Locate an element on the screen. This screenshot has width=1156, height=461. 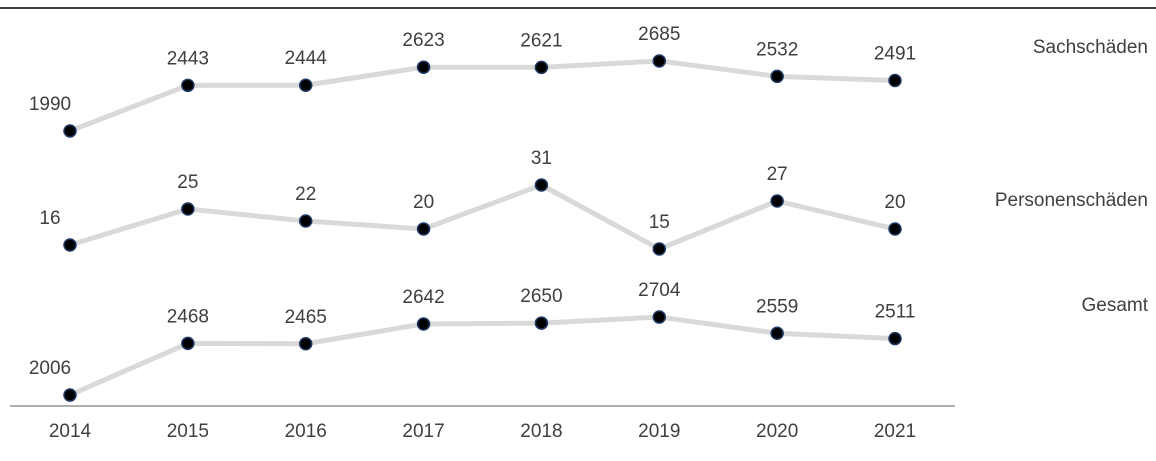
data-label: 16 is located at coordinates (49, 218).